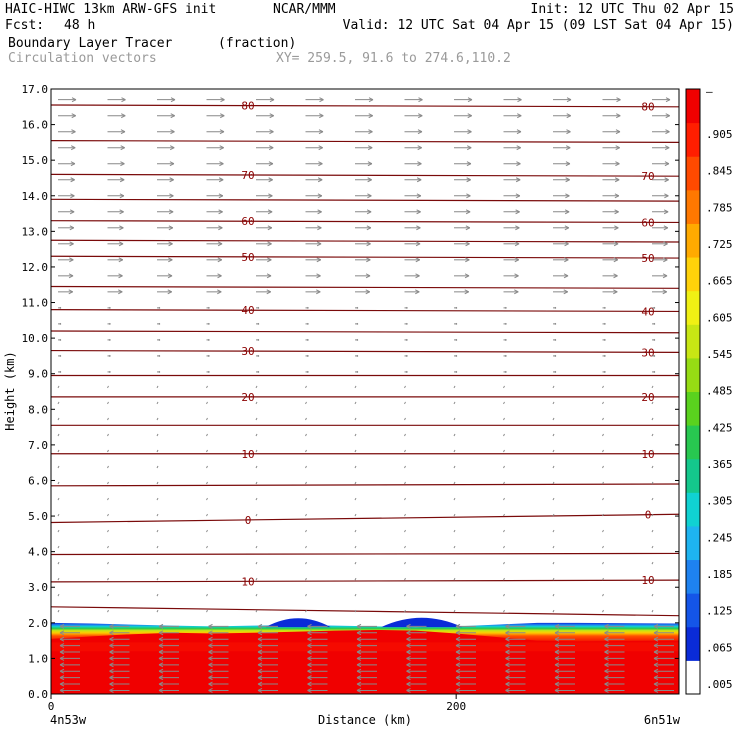 This screenshot has width=740, height=740. Describe the element at coordinates (248, 520) in the screenshot. I see `contour-label: 0` at that location.